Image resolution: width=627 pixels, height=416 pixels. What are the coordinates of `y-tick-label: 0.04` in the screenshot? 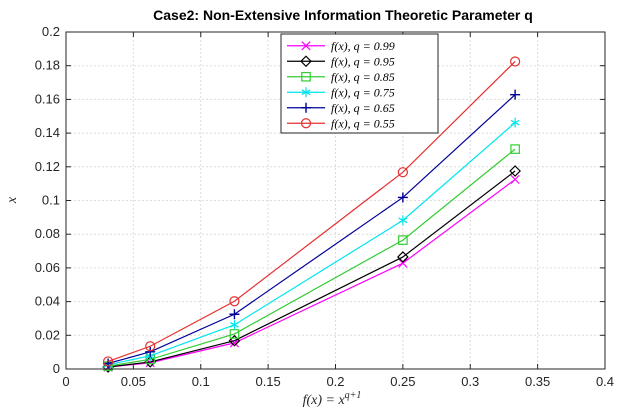 It's located at (47, 301).